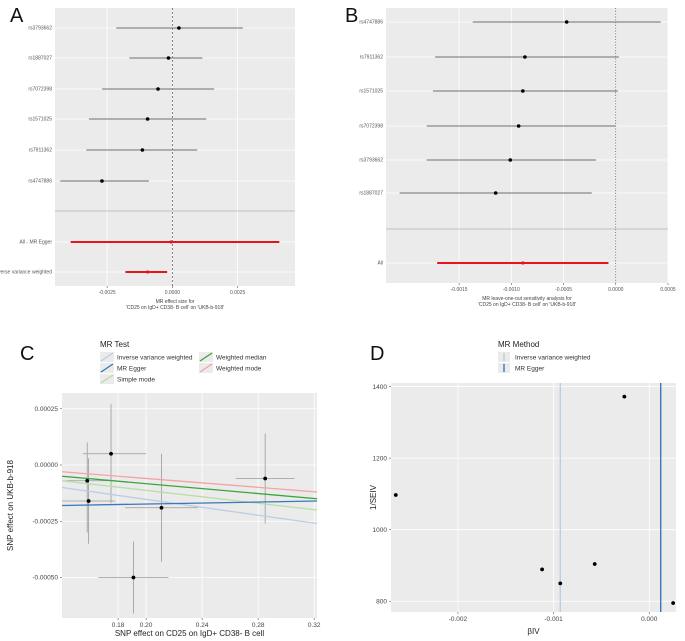 Image resolution: width=685 pixels, height=641 pixels. What do you see at coordinates (47, 465) in the screenshot?
I see `tick-label-y: 0.00000` at bounding box center [47, 465].